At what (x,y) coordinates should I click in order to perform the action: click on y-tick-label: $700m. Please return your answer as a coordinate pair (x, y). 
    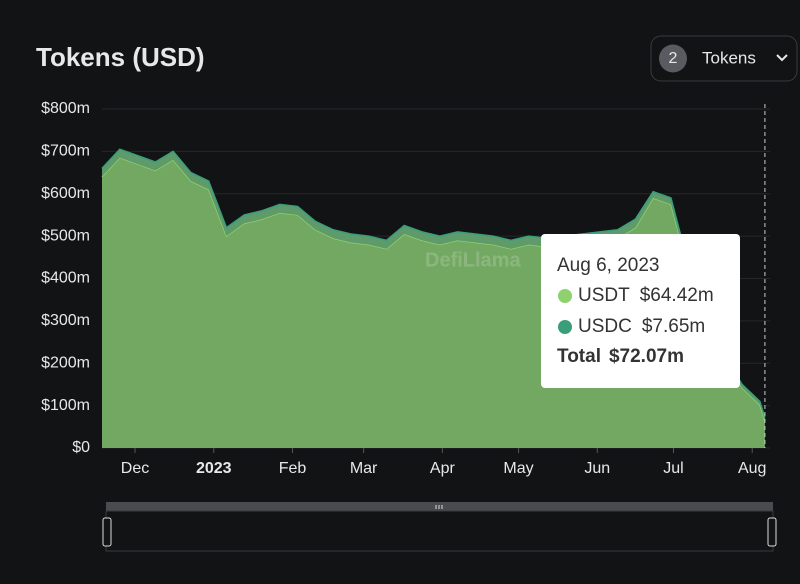
    Looking at the image, I should click on (65, 151).